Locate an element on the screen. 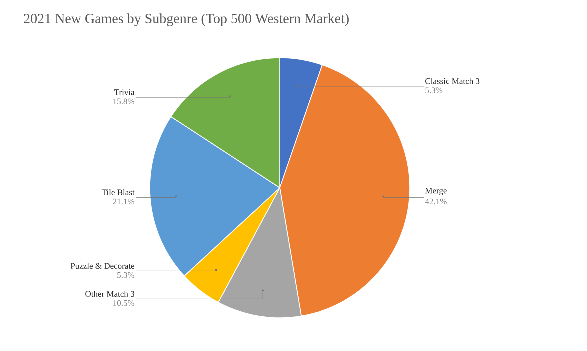 The height and width of the screenshot is (351, 587). data-label: 10.5% is located at coordinates (124, 303).